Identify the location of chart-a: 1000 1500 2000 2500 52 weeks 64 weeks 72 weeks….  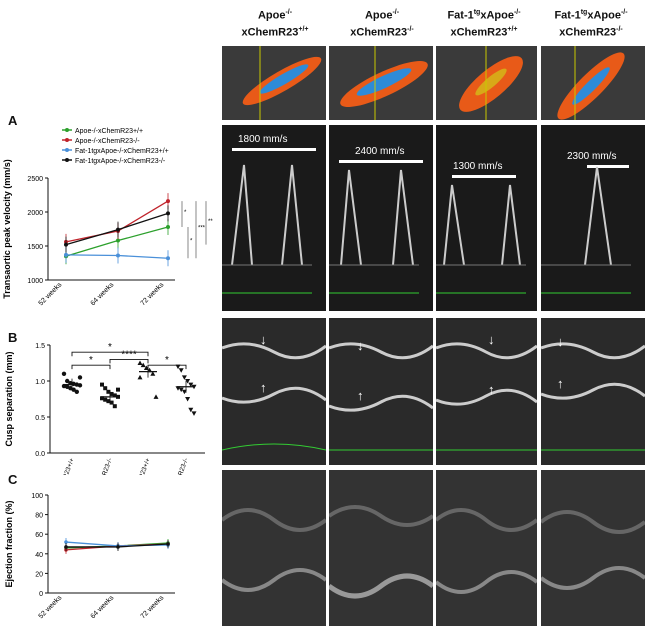
(107, 217).